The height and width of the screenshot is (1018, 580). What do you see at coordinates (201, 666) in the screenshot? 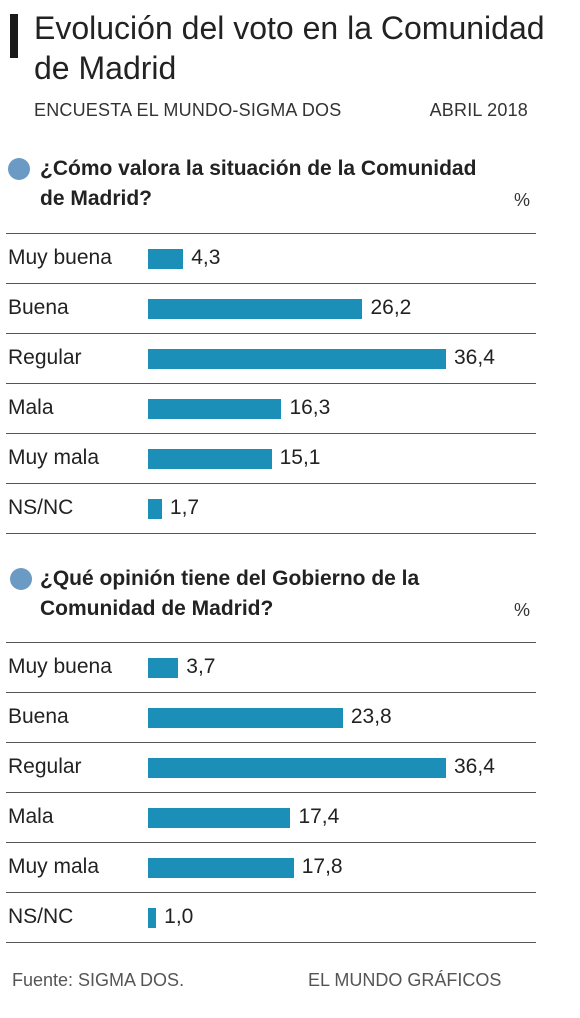
I see `data-label: 3,7` at bounding box center [201, 666].